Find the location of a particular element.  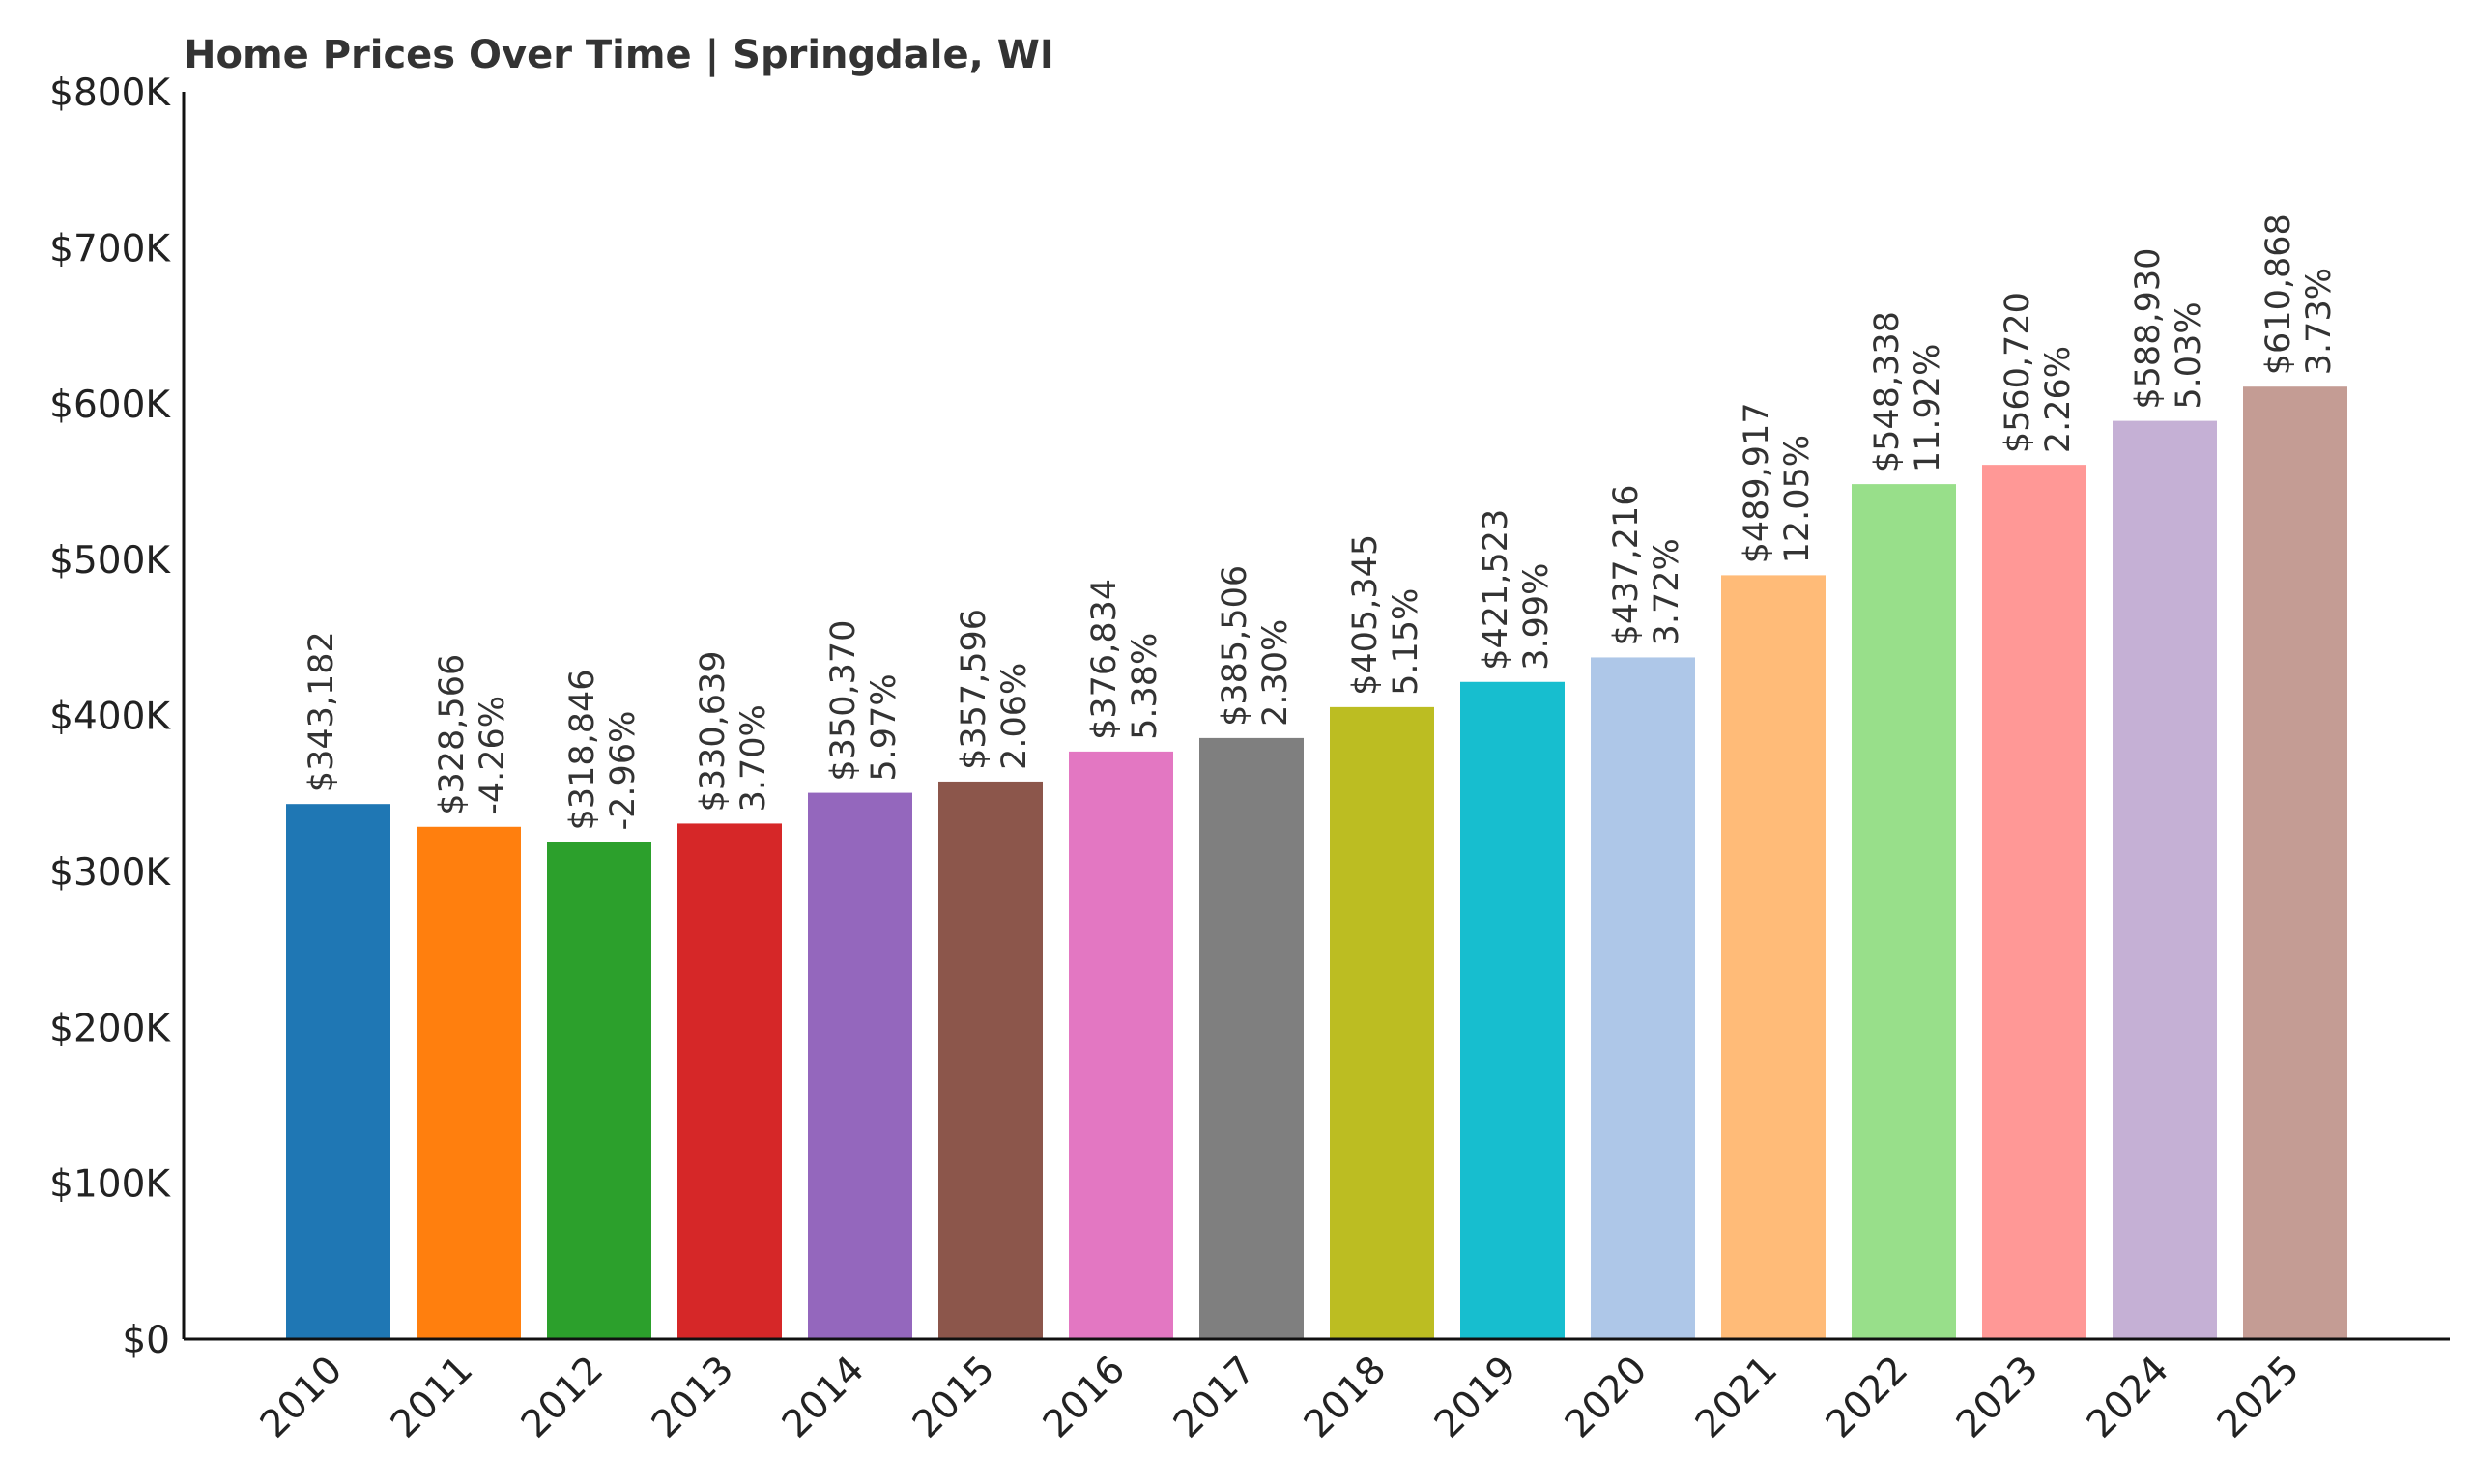

value-label: $405,345 is located at coordinates (1366, 615).